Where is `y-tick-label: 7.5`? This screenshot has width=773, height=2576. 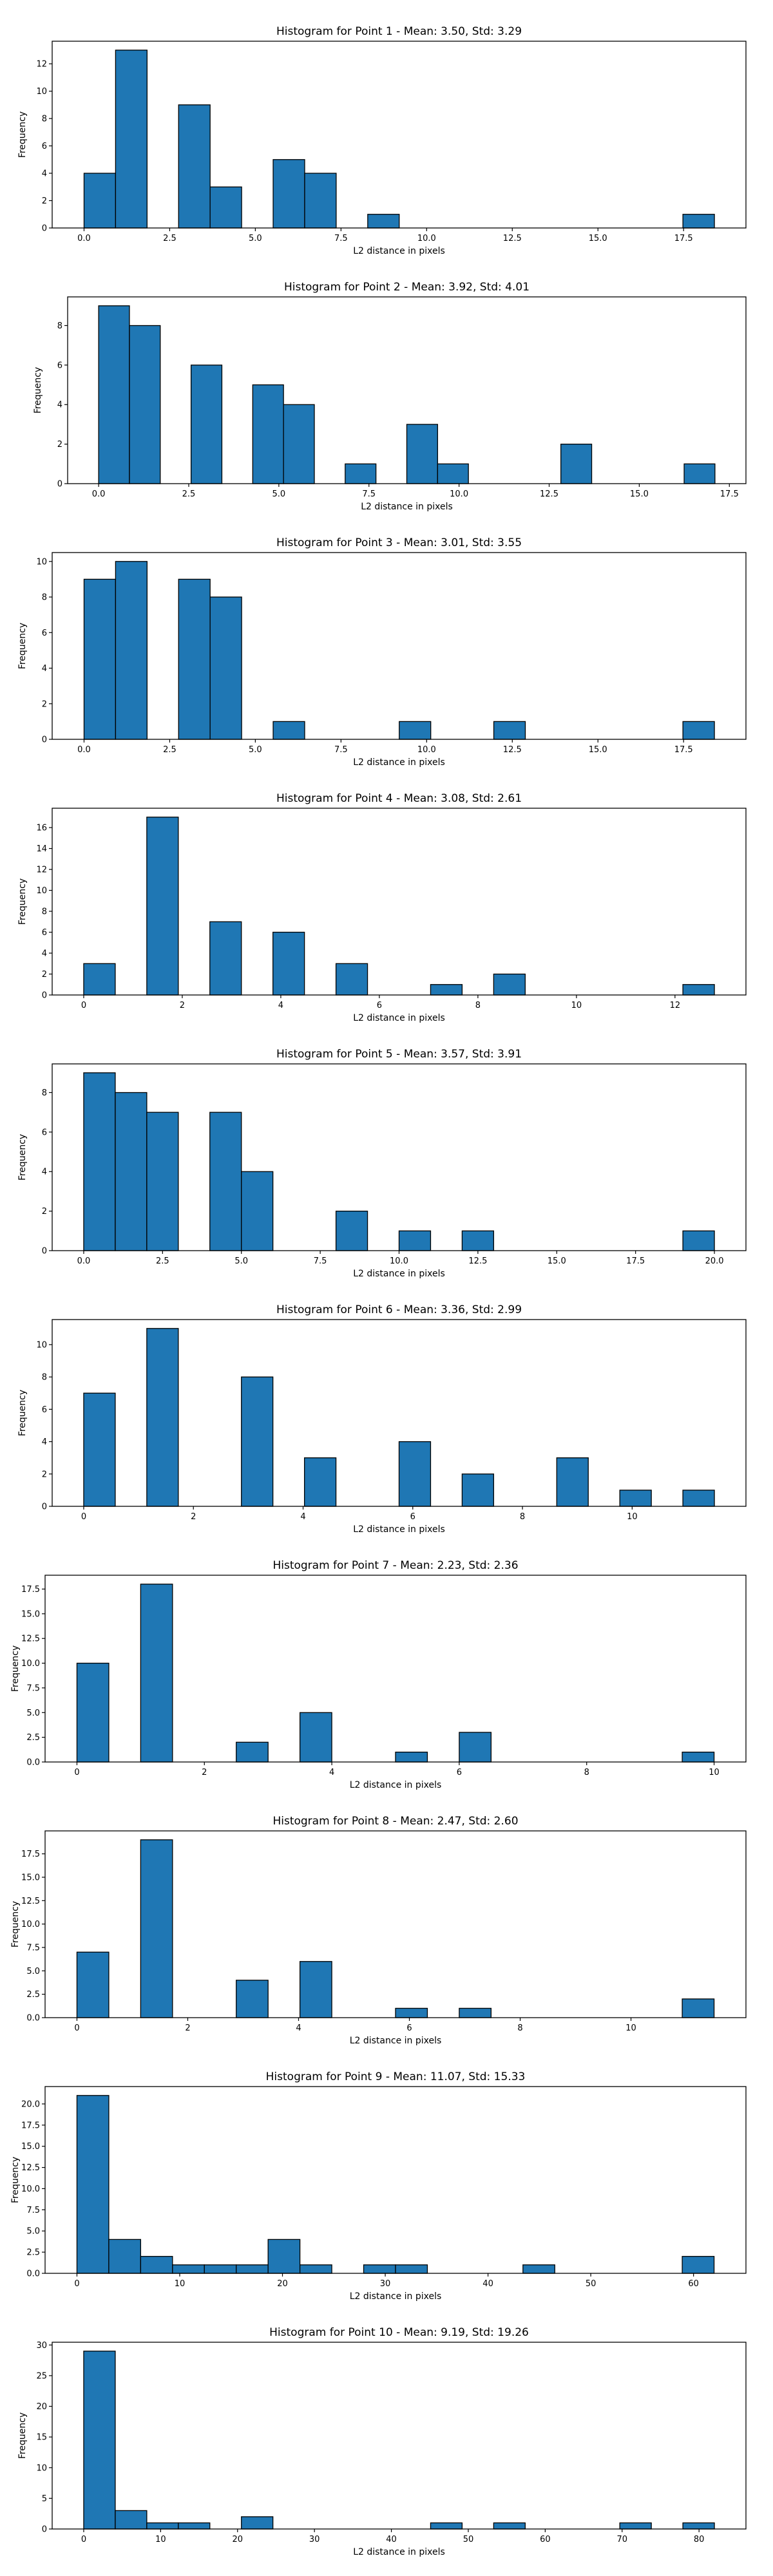
y-tick-label: 7.5 is located at coordinates (33, 2210).